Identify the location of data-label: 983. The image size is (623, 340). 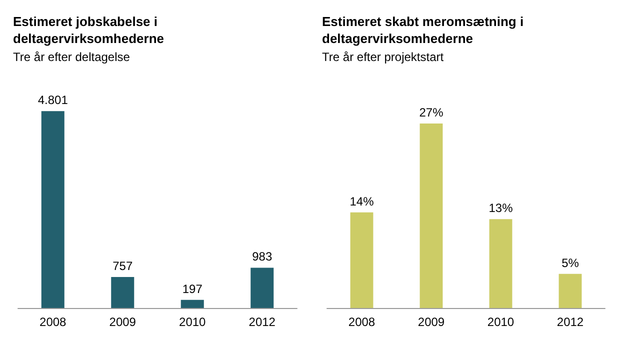
(262, 257).